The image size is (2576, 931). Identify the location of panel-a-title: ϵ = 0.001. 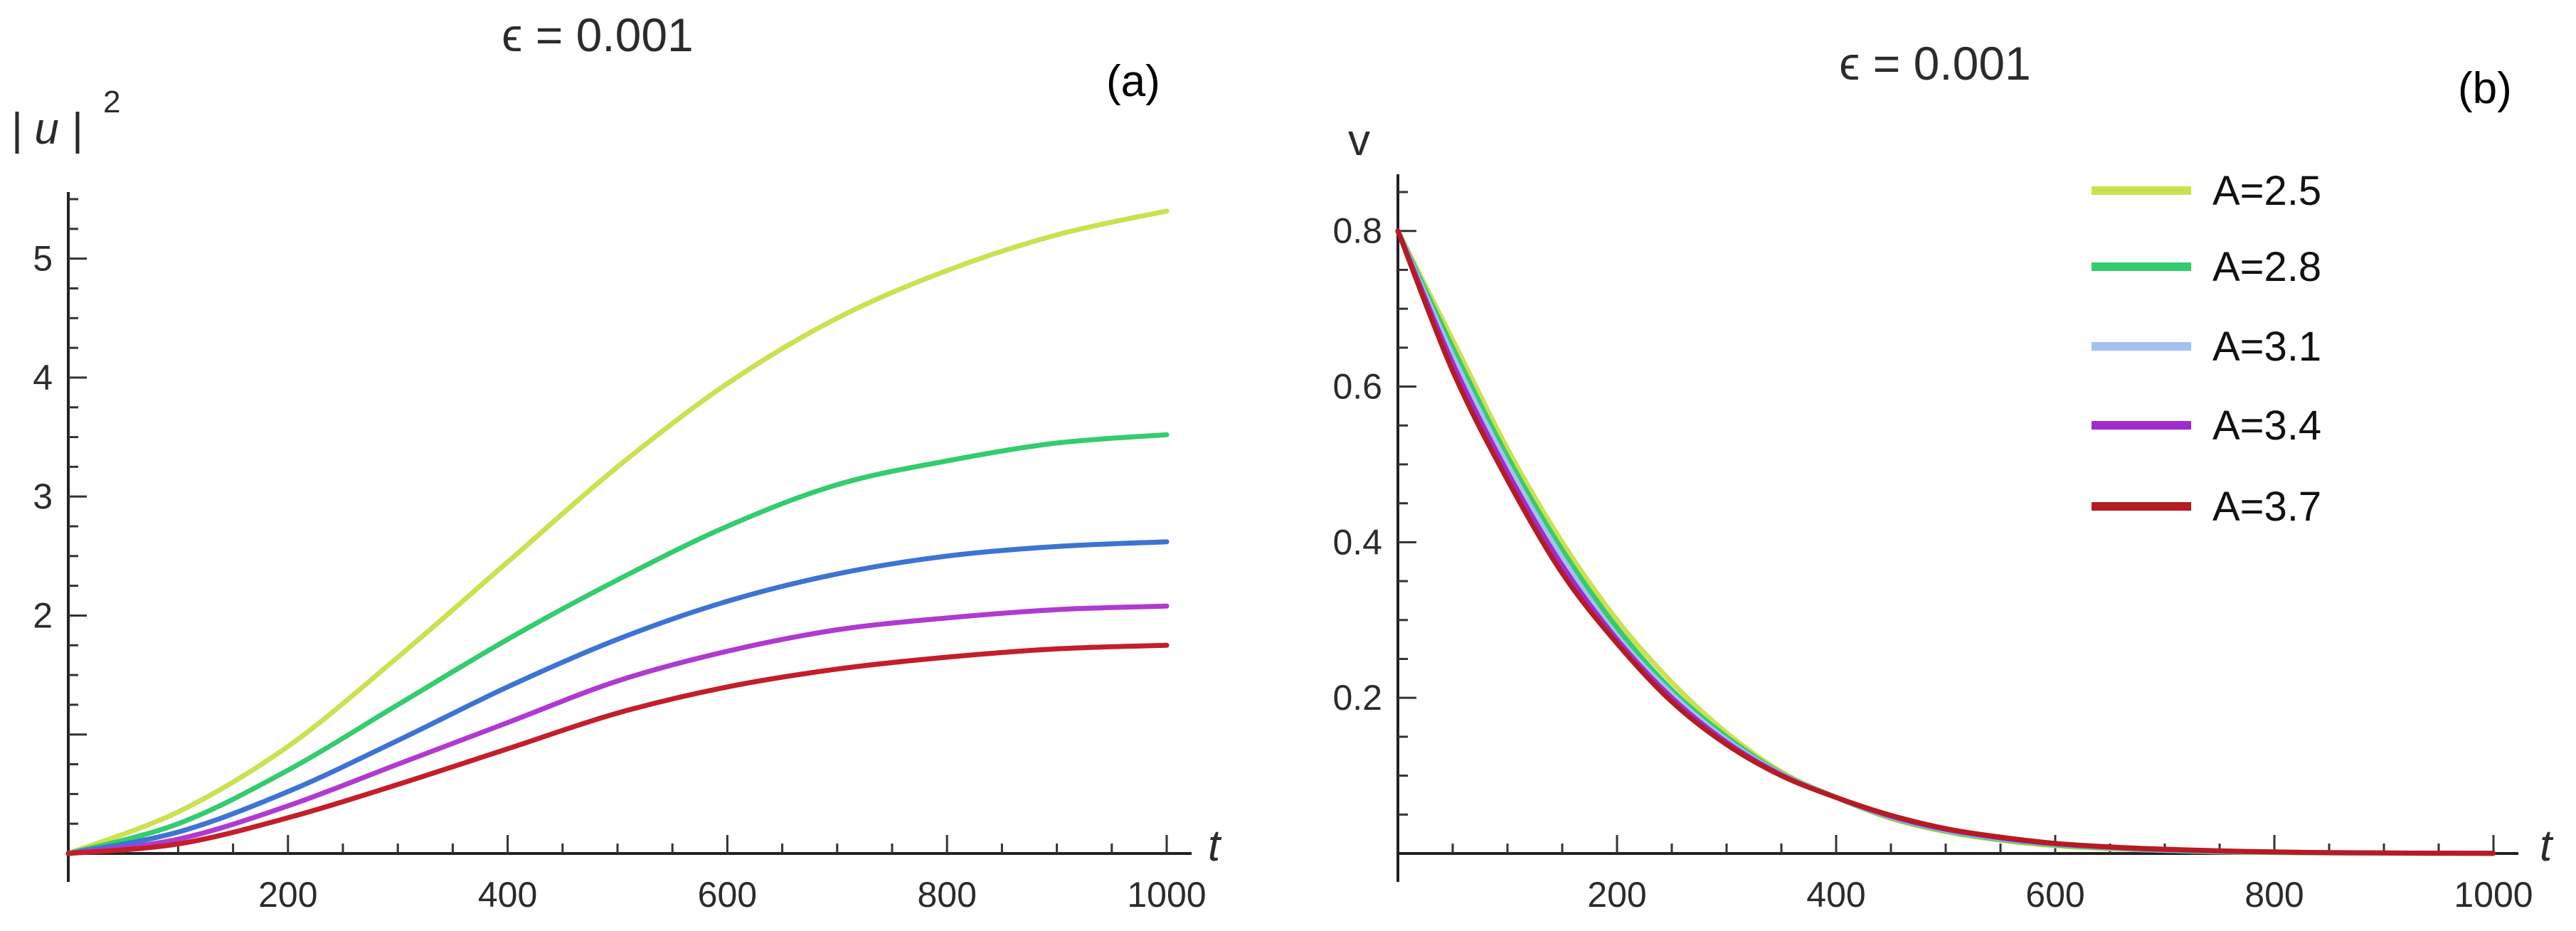
(598, 35).